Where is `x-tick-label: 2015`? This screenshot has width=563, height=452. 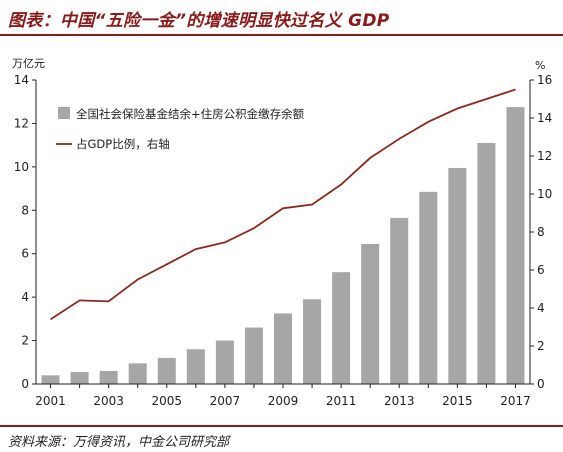 x-tick-label: 2015 is located at coordinates (457, 401).